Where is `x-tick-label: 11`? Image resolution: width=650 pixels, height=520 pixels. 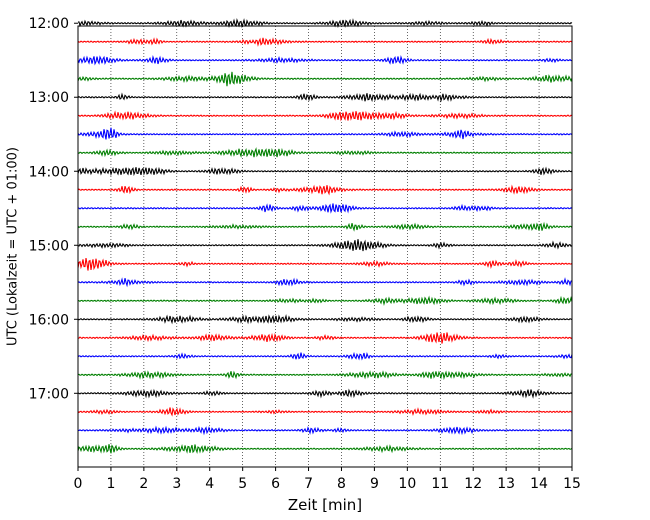 x-tick-label: 11 is located at coordinates (440, 484).